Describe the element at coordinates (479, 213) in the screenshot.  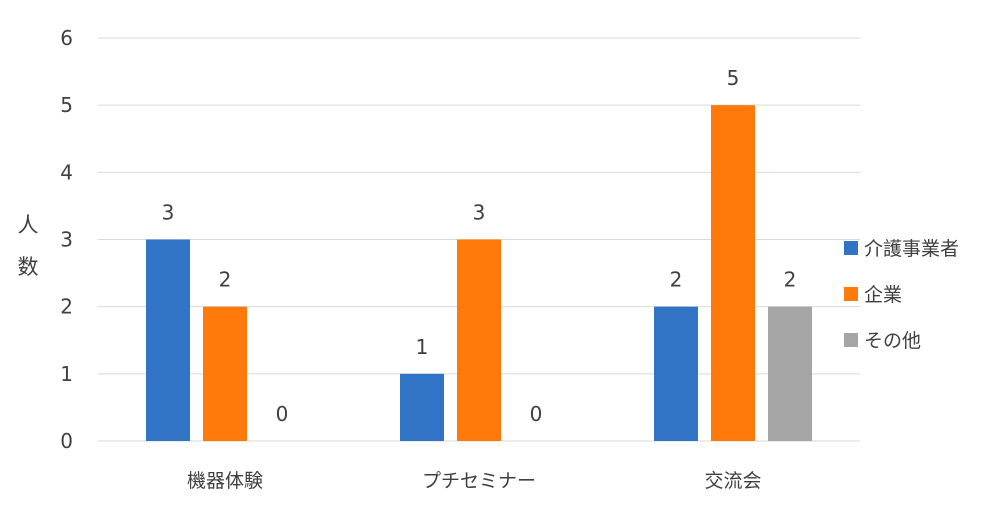
I see `data-label-2-2: 3` at that location.